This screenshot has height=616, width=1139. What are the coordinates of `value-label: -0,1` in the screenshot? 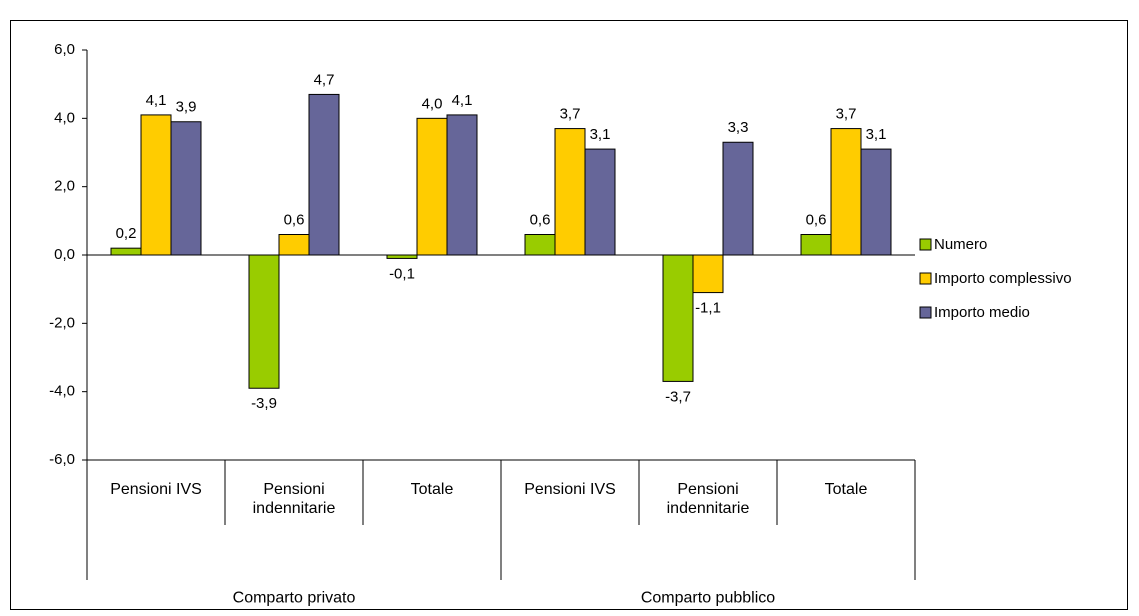 It's located at (402, 273).